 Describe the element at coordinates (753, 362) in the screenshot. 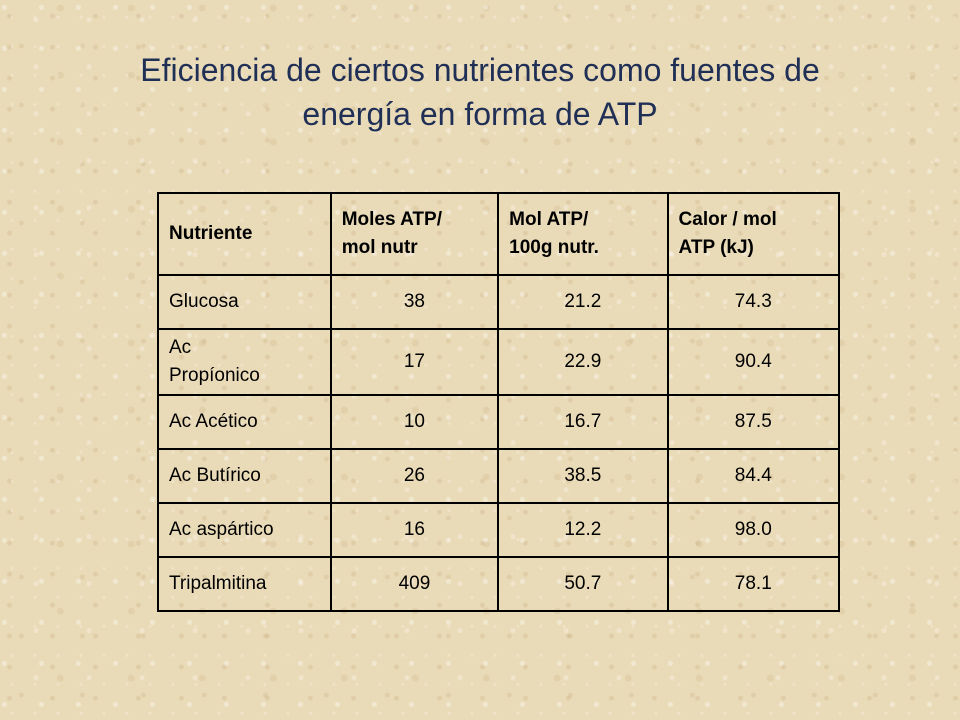

I see `cell-calor-mol-atp: 90.4` at that location.